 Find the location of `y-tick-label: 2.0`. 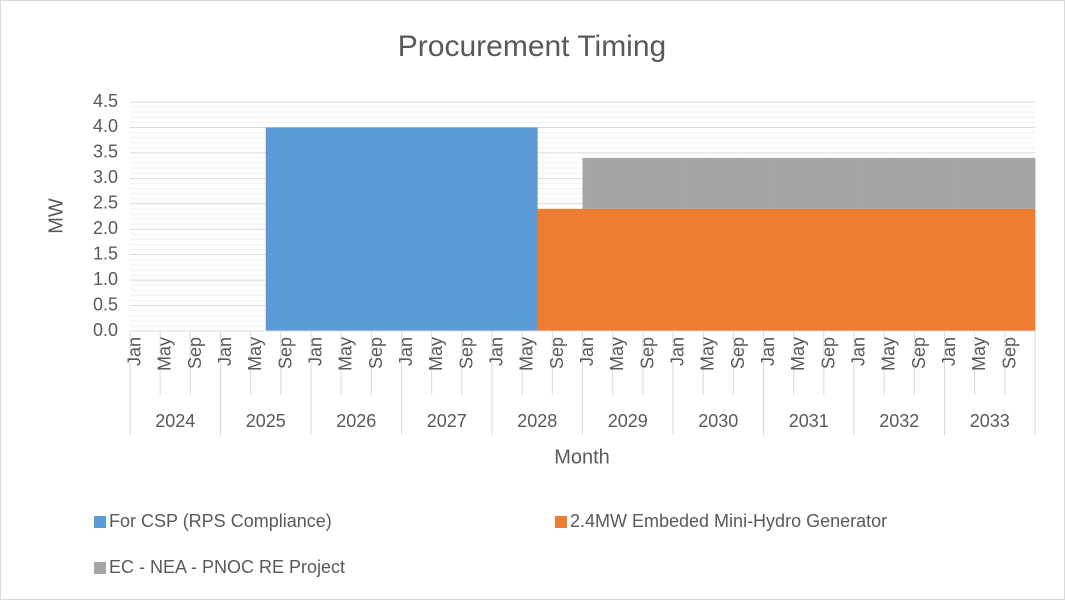

y-tick-label: 2.0 is located at coordinates (105, 228).